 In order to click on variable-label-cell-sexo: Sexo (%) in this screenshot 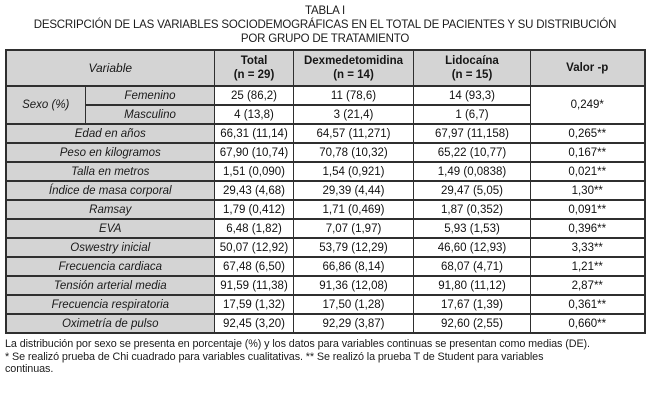, I will do `click(45, 105)`.